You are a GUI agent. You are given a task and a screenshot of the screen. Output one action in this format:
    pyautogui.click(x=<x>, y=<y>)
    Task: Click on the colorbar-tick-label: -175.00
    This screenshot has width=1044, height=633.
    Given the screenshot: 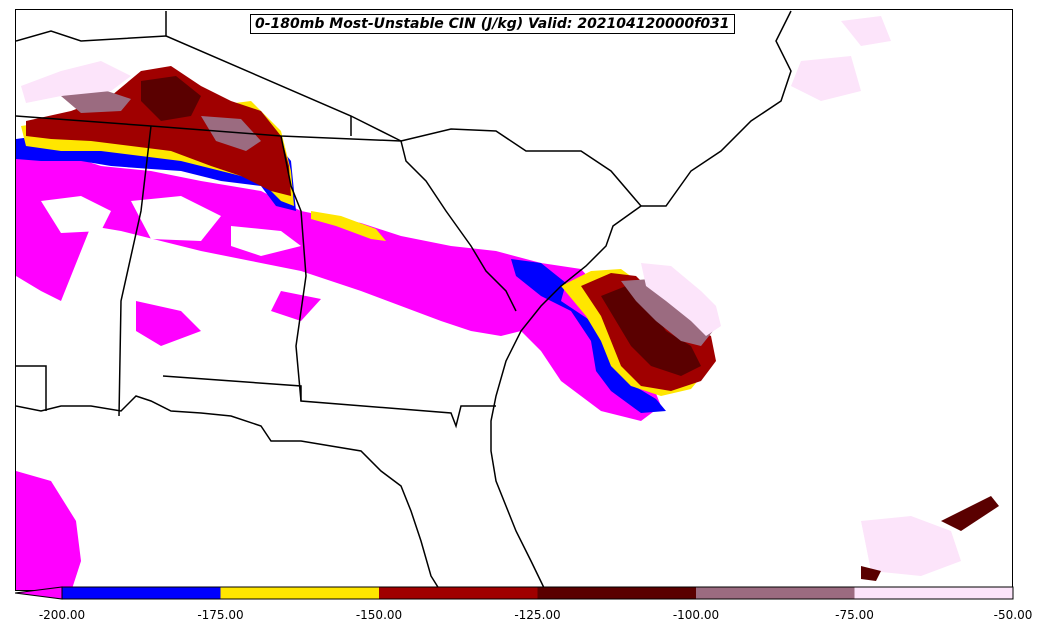 What is the action you would take?
    pyautogui.click(x=220, y=615)
    